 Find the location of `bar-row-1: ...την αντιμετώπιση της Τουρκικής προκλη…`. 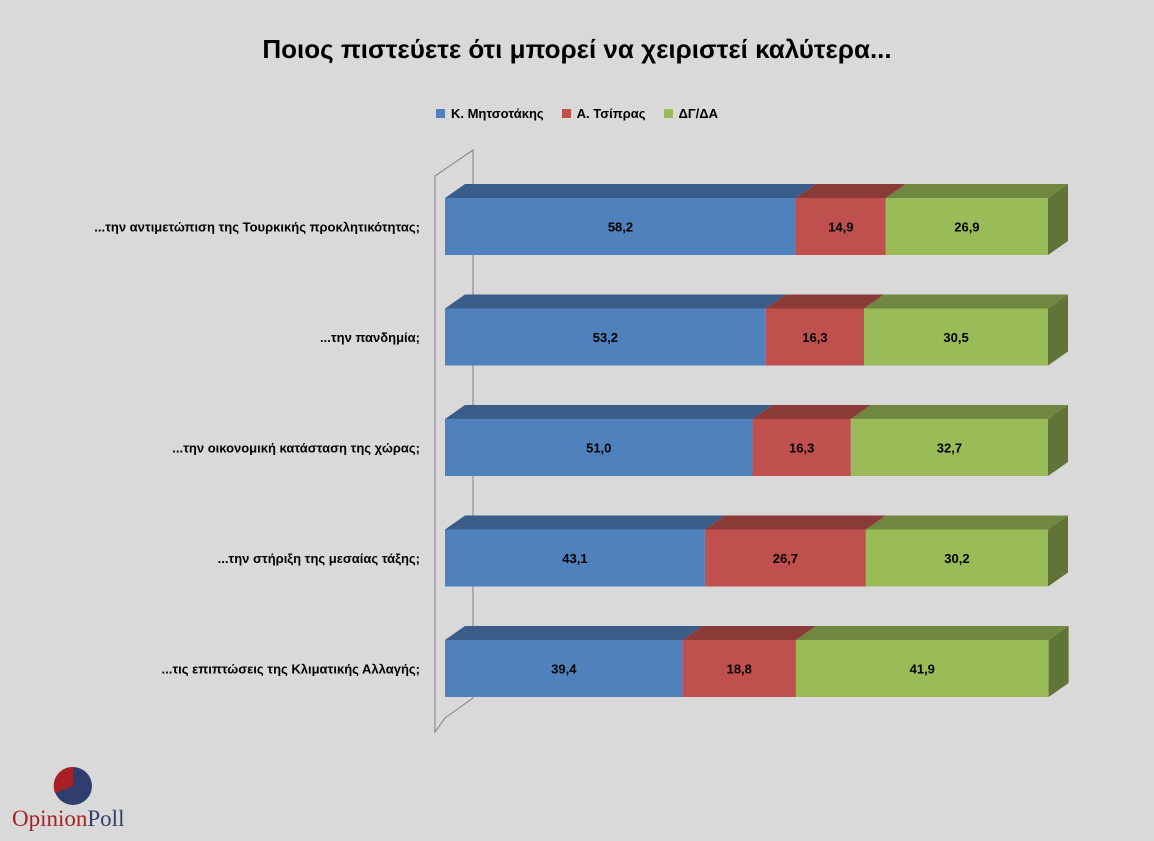

bar-row-1: ...την αντιμετώπιση της Τουρκικής προκλη… is located at coordinates (581, 219).